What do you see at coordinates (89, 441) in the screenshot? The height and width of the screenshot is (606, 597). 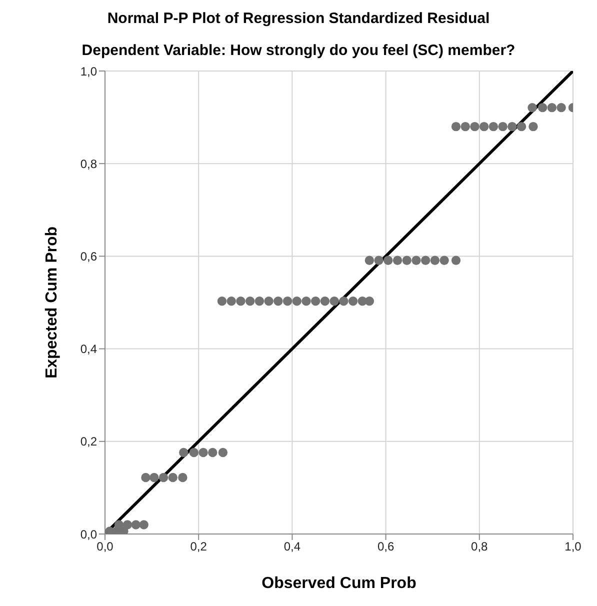 I see `y-tick-label: 0,2` at bounding box center [89, 441].